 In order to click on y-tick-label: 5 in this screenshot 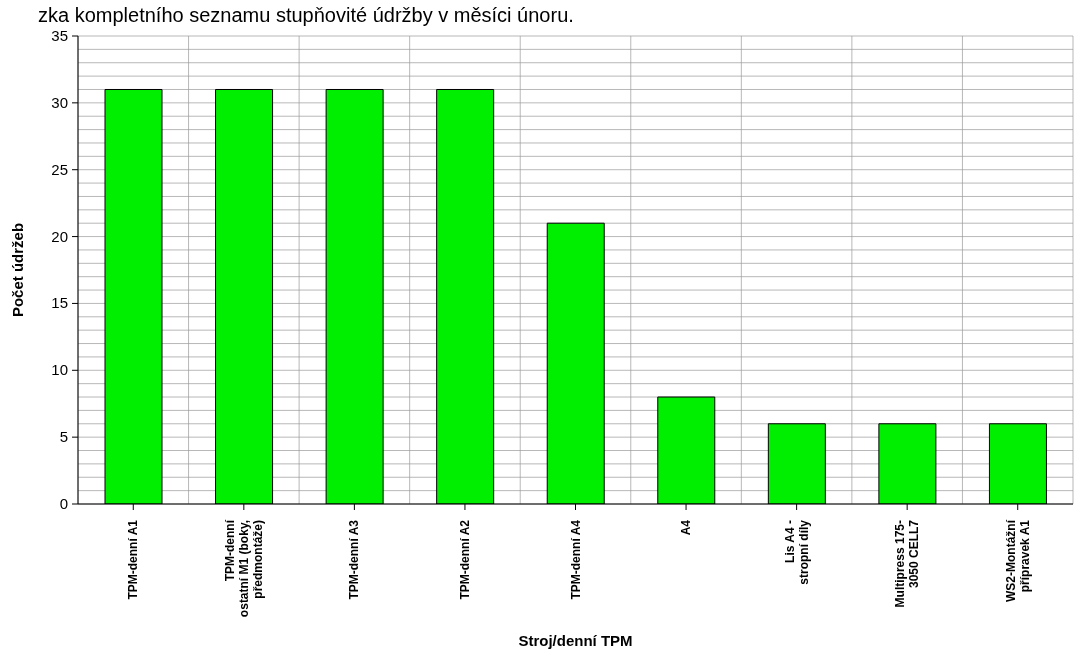, I will do `click(63, 437)`.